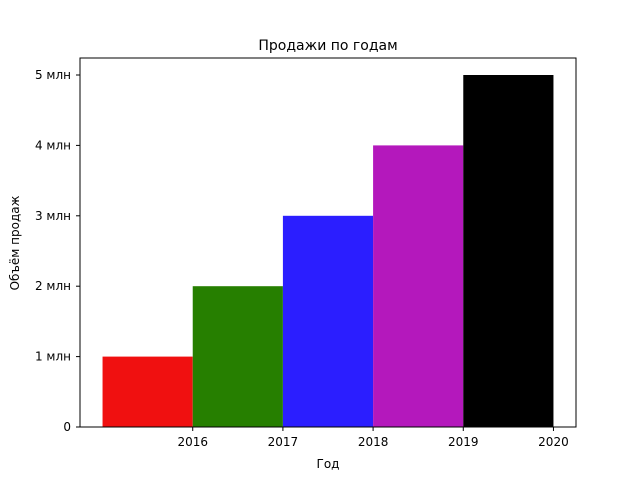 The height and width of the screenshot is (480, 640). Describe the element at coordinates (15, 242) in the screenshot. I see `y-axis-label: Объём продаж` at that location.